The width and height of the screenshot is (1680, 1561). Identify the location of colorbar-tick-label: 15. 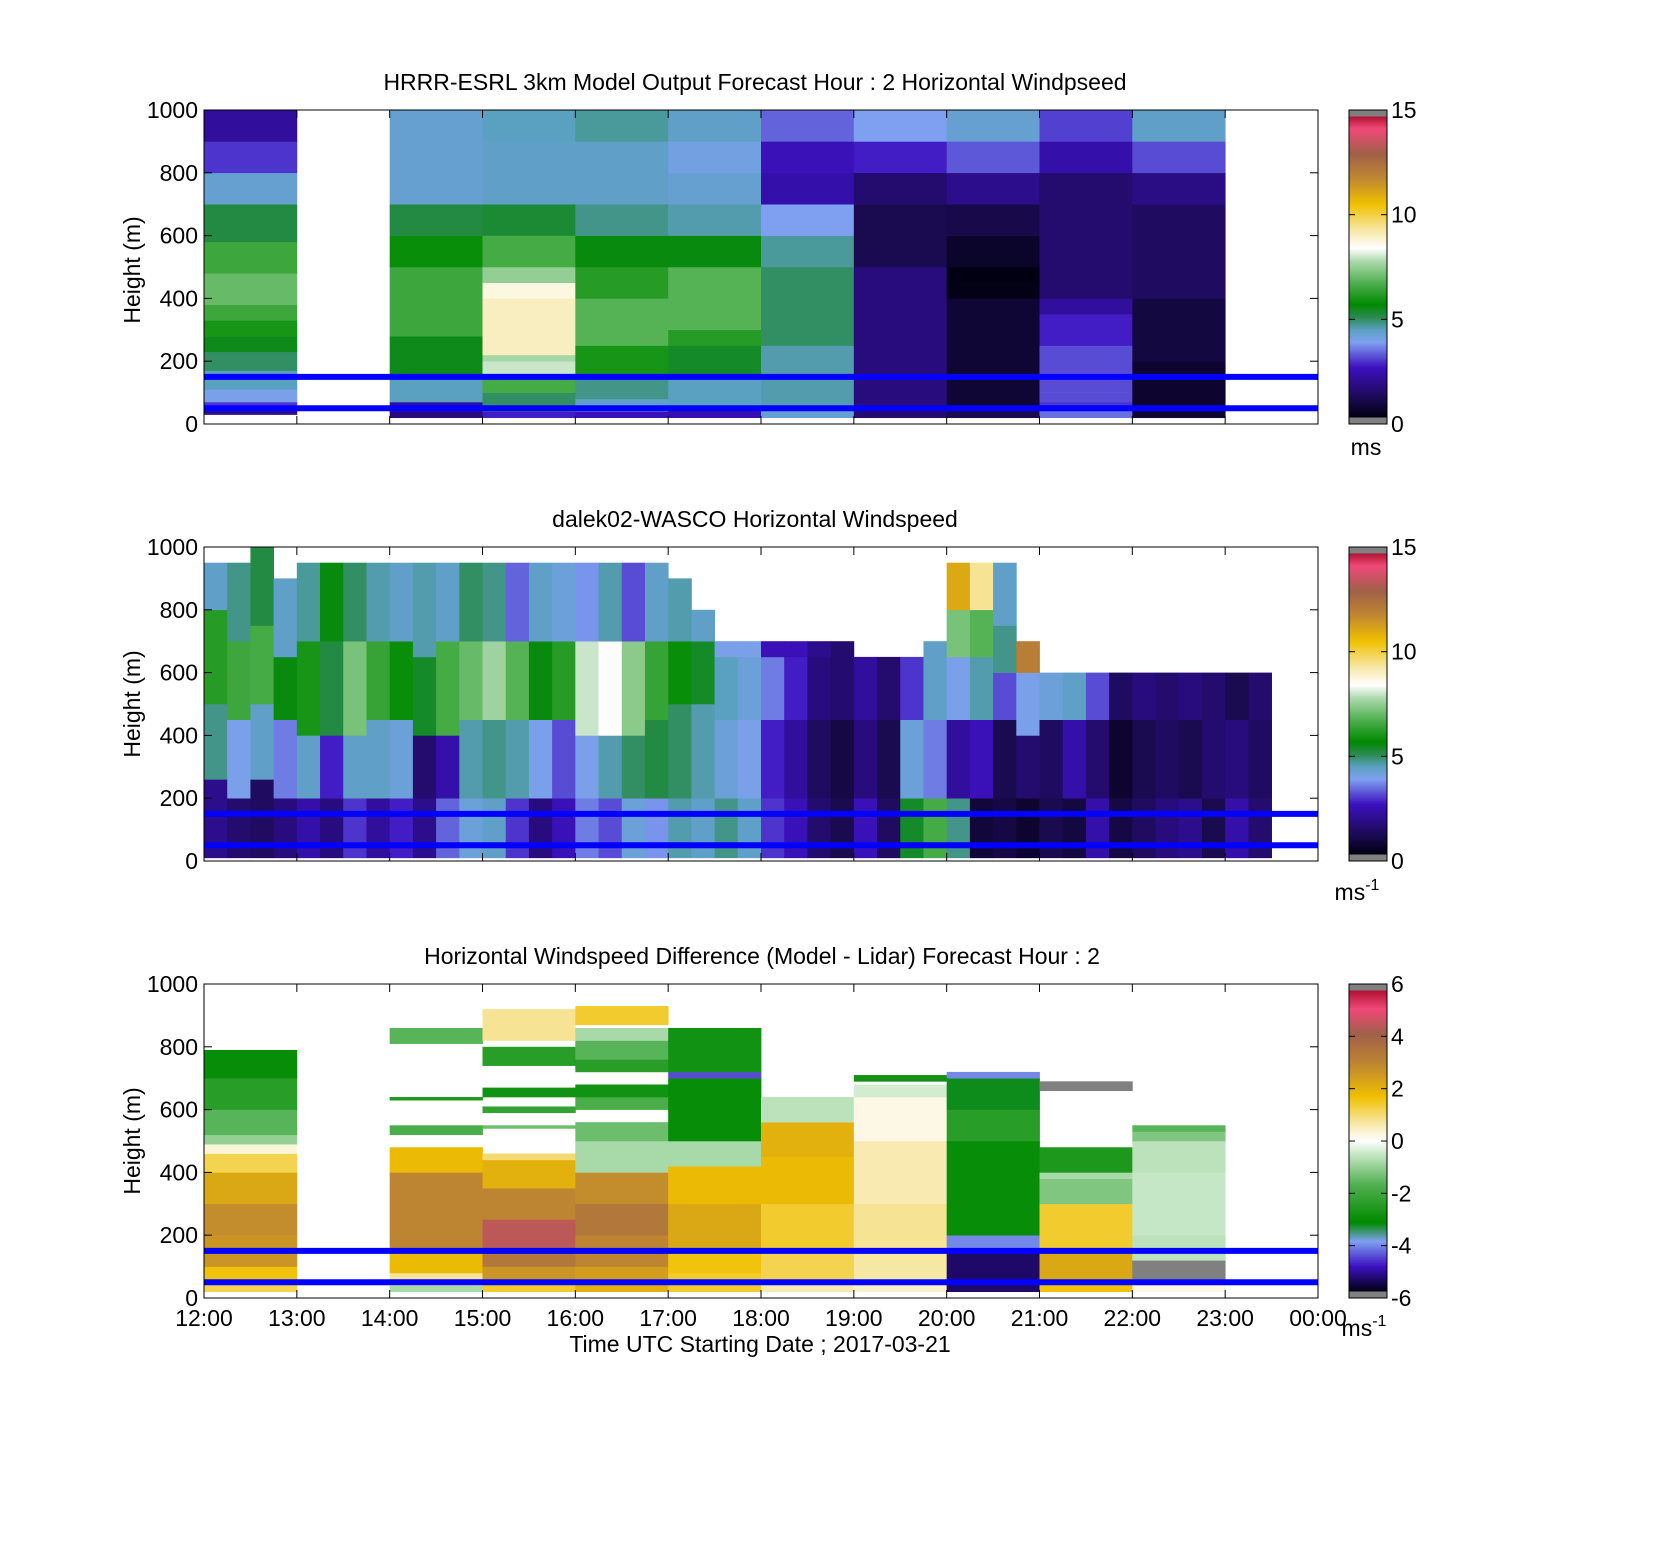
(1404, 110).